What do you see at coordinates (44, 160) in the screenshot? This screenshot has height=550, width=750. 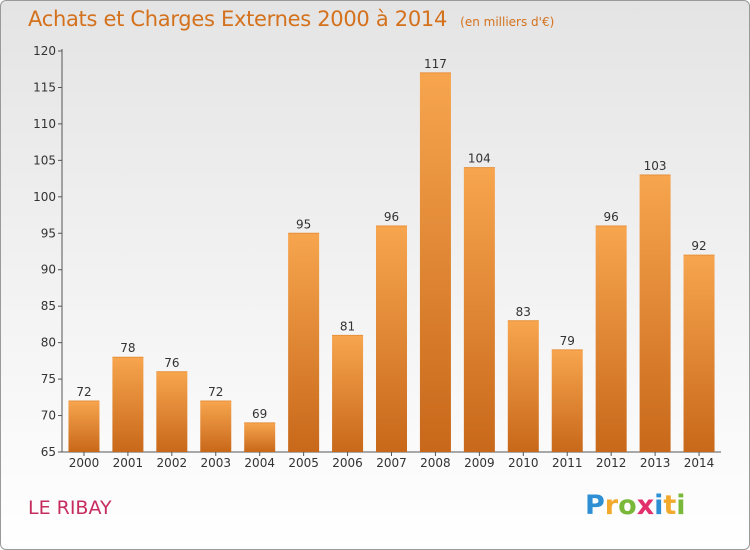 I see `y-tick-label: 105` at bounding box center [44, 160].